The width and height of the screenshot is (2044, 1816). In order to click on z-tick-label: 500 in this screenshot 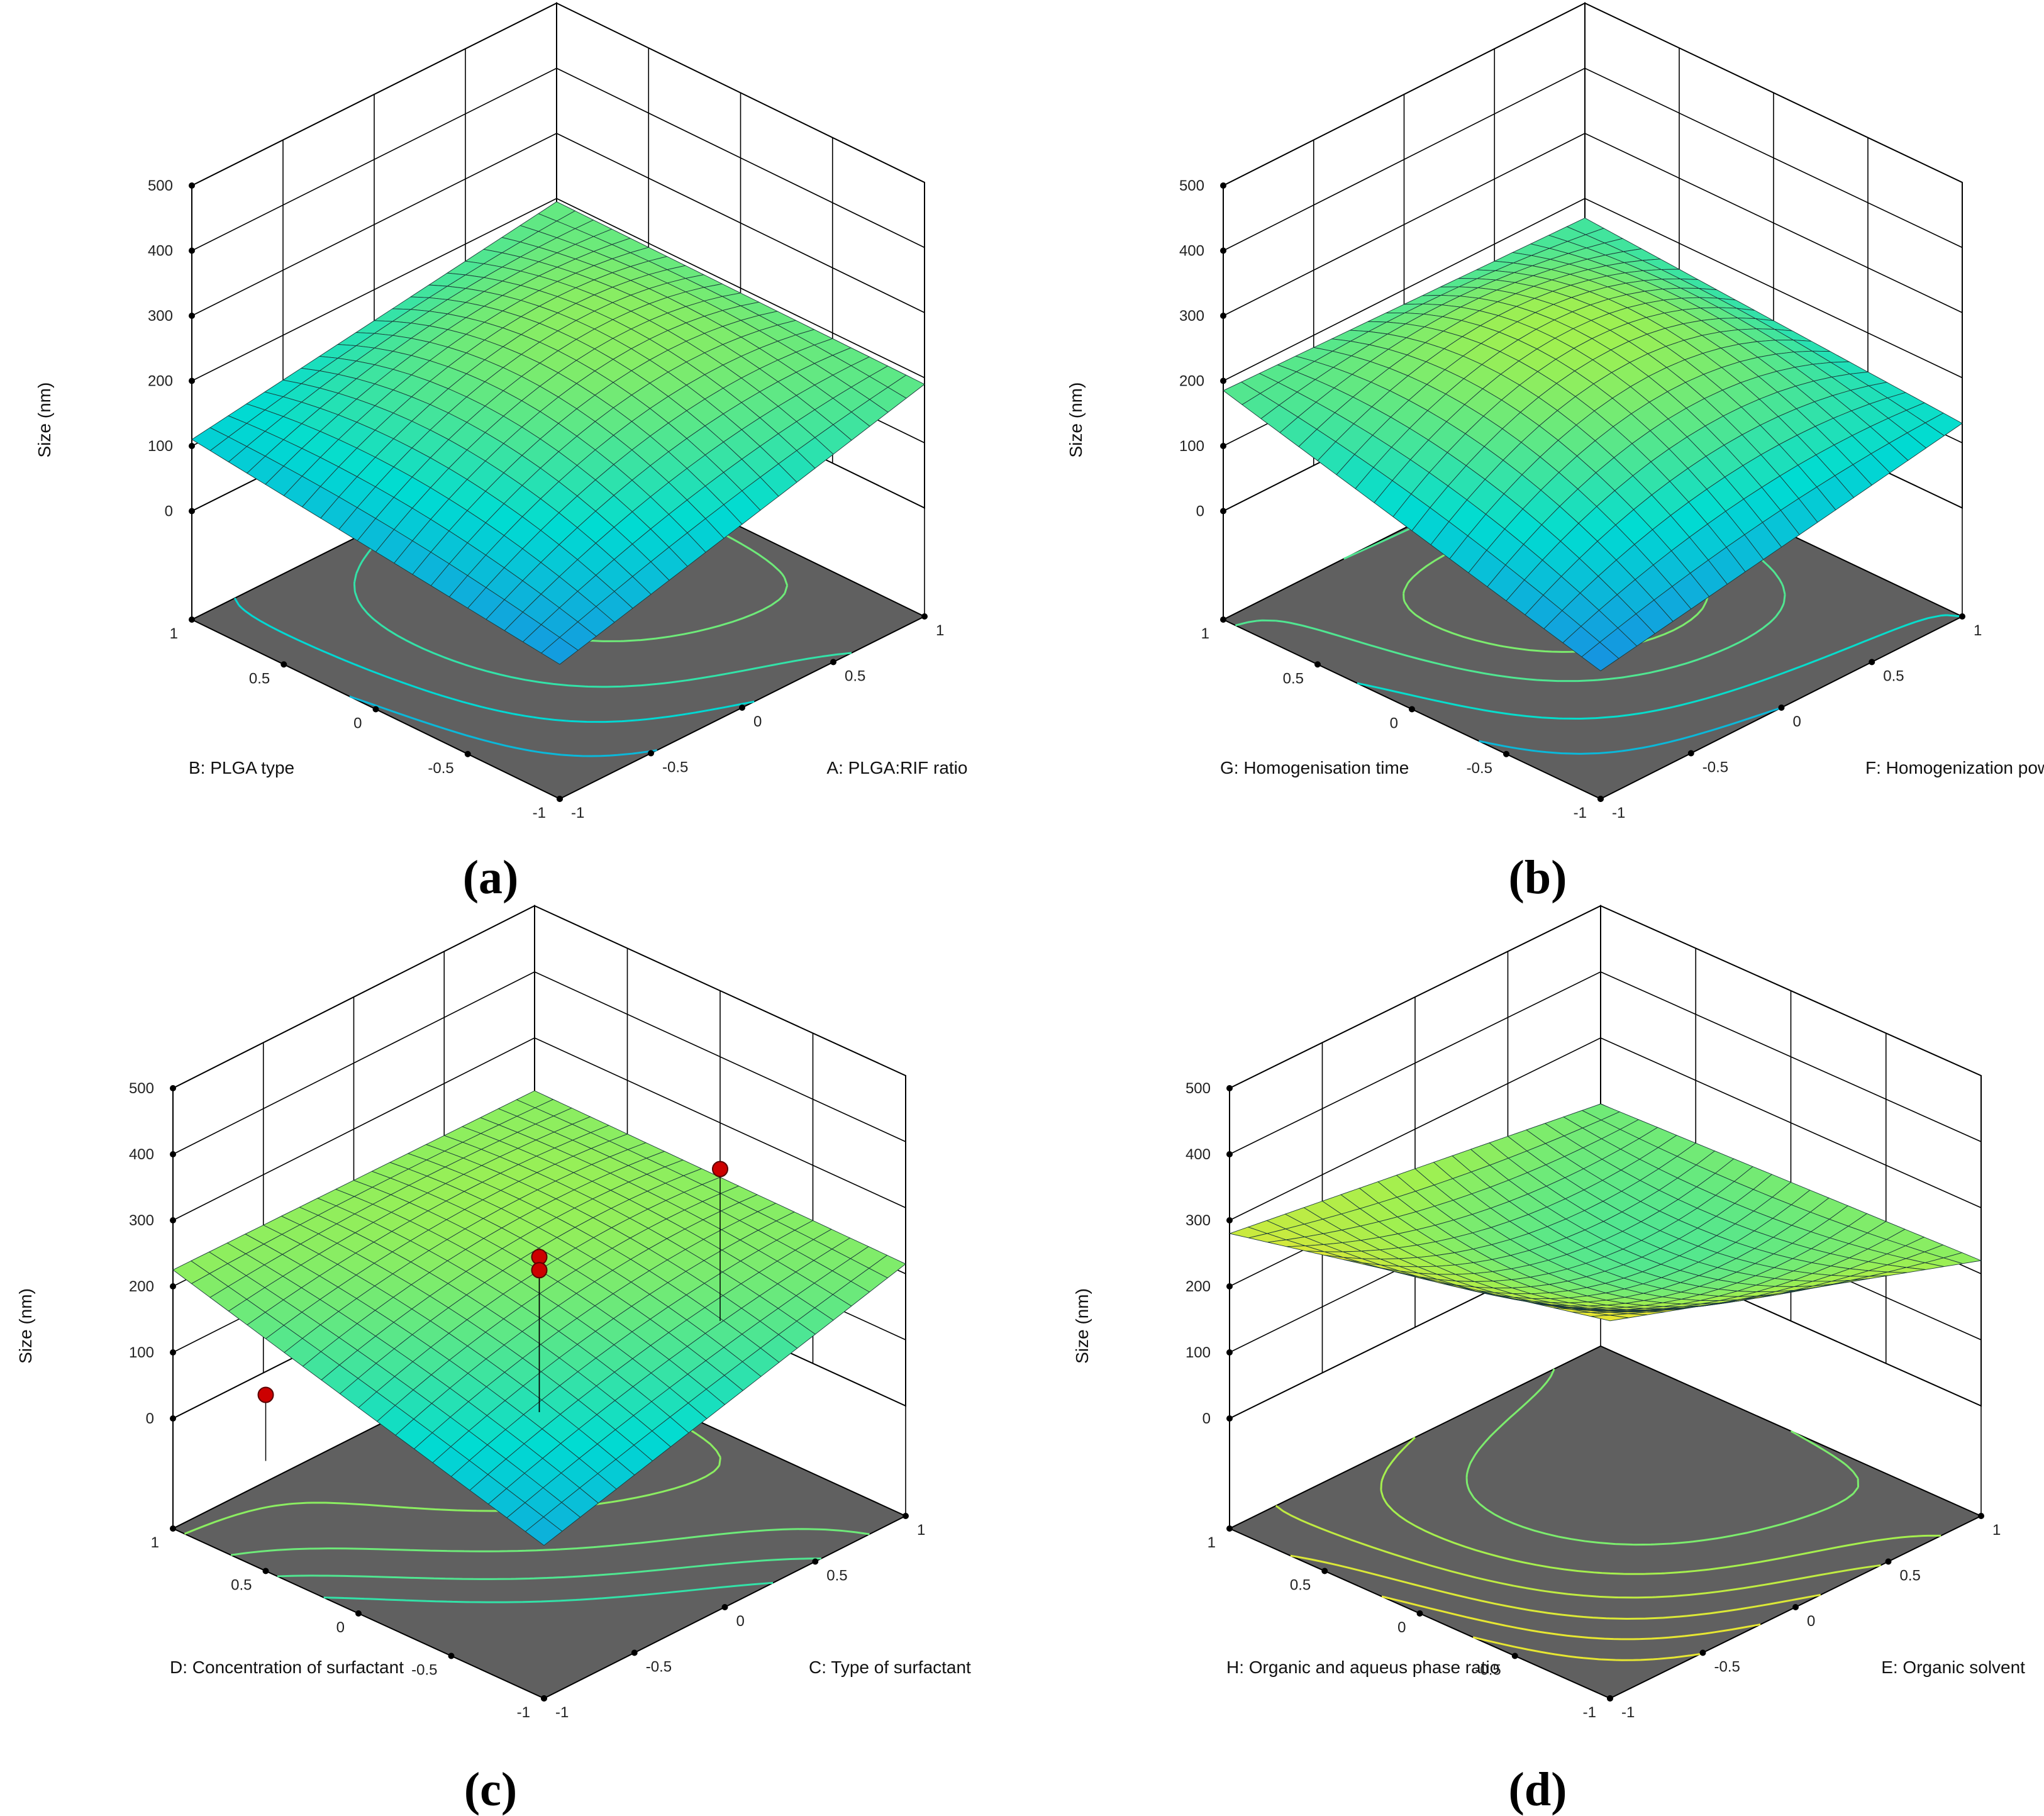, I will do `click(1191, 185)`.